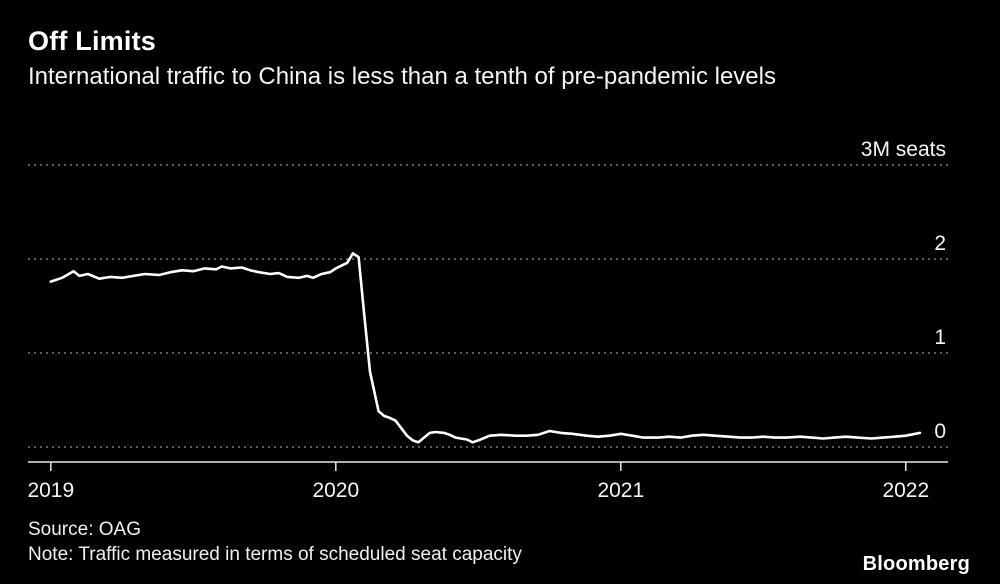  Describe the element at coordinates (84, 529) in the screenshot. I see `source-note: Source: OAG` at that location.